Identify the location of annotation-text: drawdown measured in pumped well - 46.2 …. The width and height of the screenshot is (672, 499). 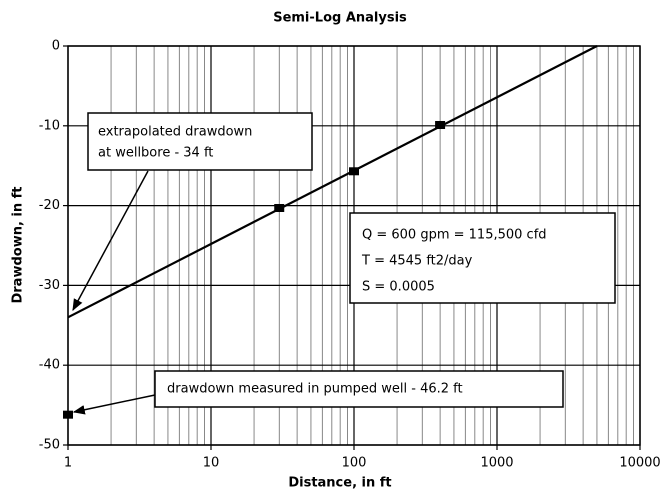
(315, 389).